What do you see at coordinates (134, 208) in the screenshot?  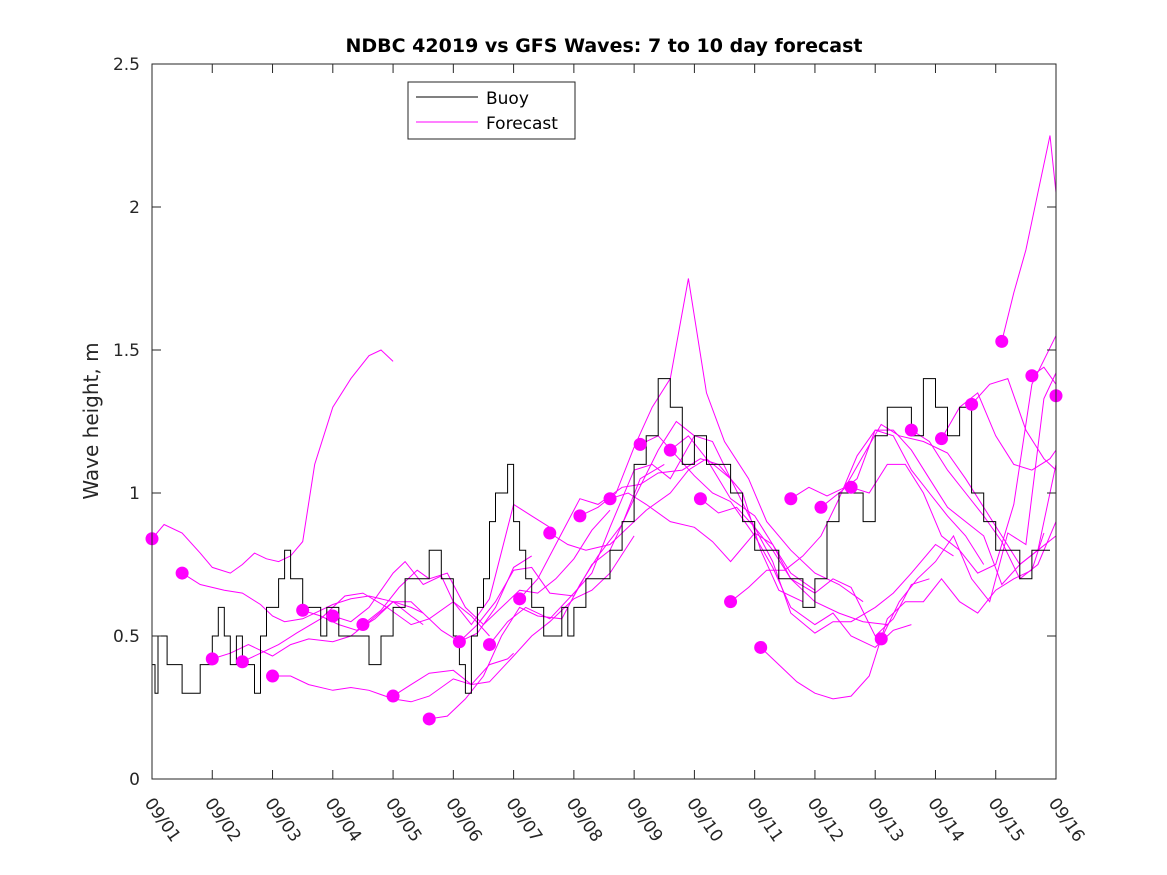 I see `y-tick-label: 2` at bounding box center [134, 208].